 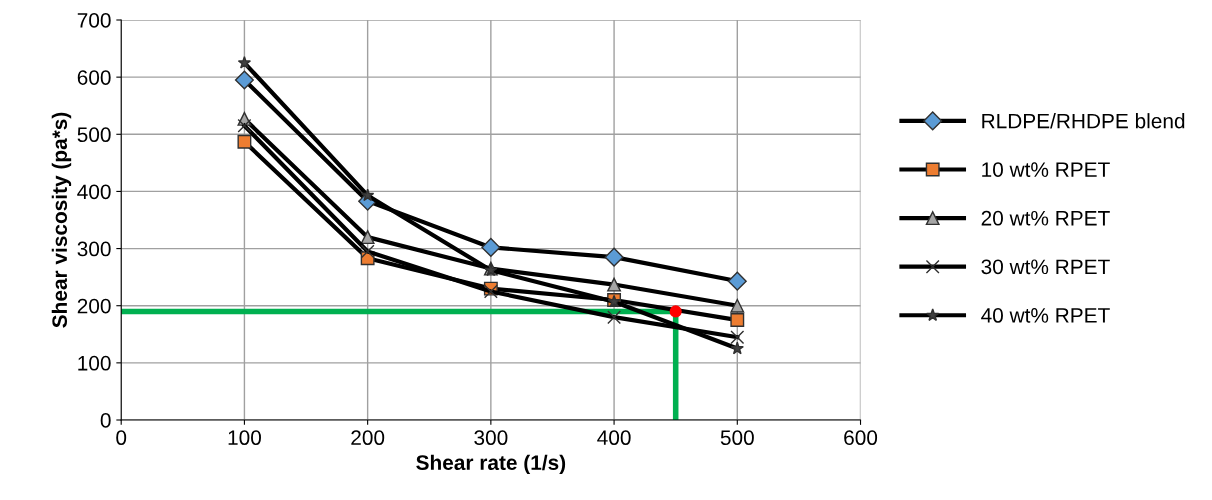 I want to click on y-tick-label: 0, so click(x=105, y=420).